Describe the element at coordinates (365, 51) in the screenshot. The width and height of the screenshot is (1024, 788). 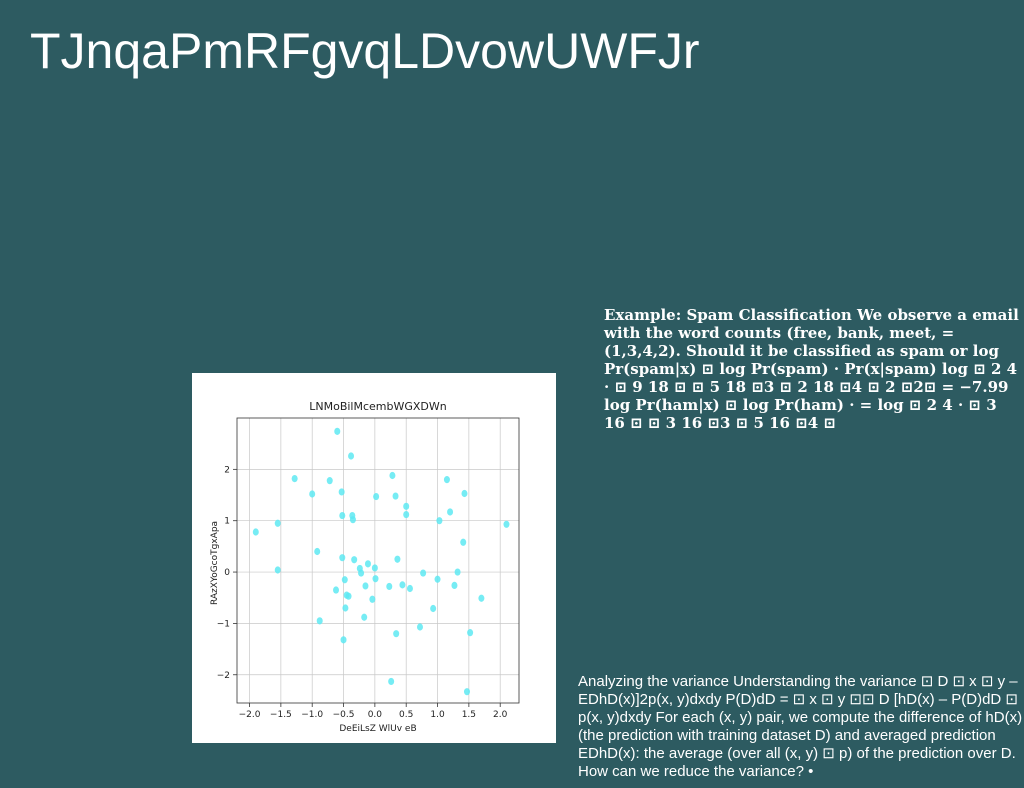
I see `slide-title: TJnqaPmRFgvqLDvowUWFJr` at that location.